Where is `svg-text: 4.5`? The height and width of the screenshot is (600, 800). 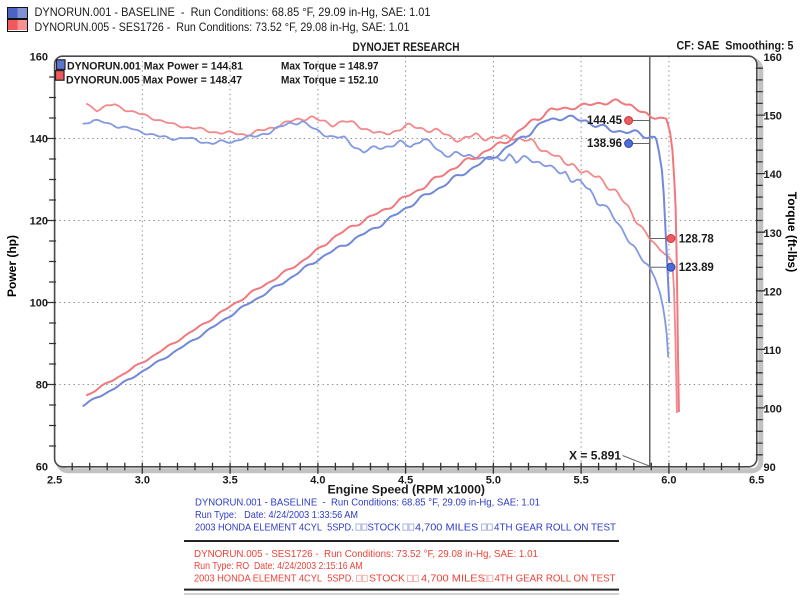 svg-text: 4.5 is located at coordinates (405, 480).